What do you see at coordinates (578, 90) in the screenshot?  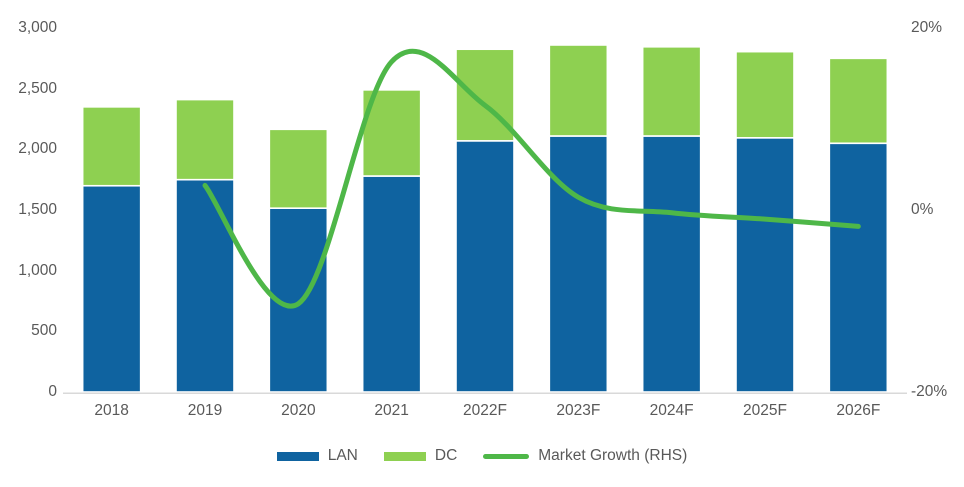 I see `bar-dc-2023F` at bounding box center [578, 90].